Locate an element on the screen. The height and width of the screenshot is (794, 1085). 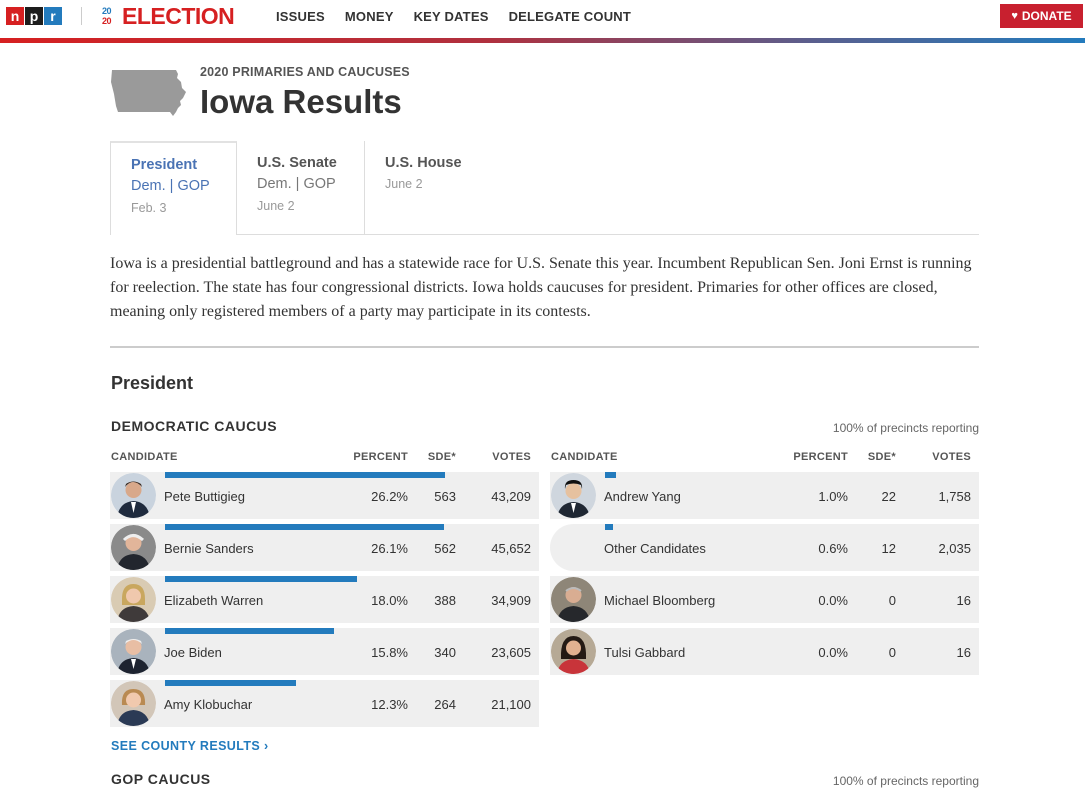
tab-title: U.S. House is located at coordinates (423, 163).